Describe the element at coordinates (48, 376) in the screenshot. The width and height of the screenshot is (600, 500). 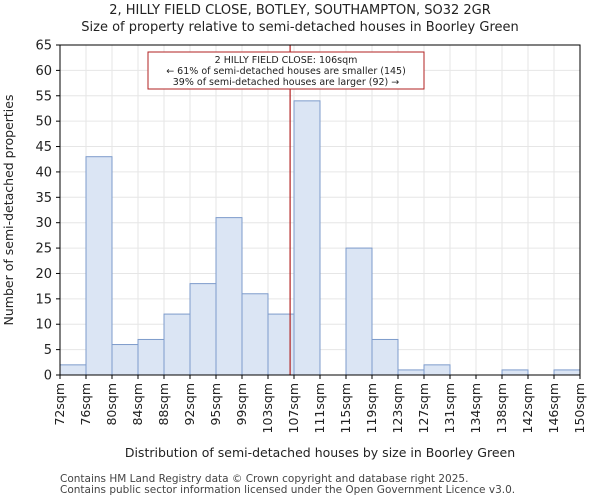
I see `y-tick-label: 0` at that location.